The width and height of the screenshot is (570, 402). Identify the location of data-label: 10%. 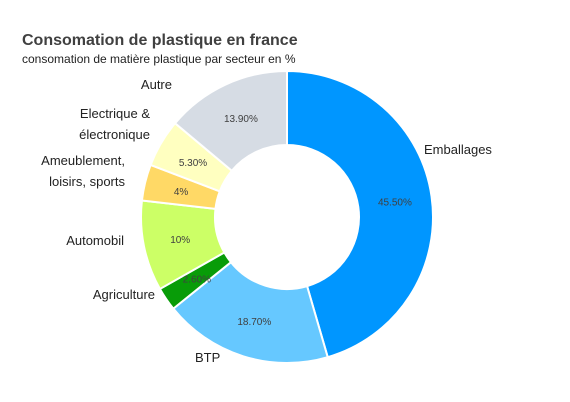
(180, 240).